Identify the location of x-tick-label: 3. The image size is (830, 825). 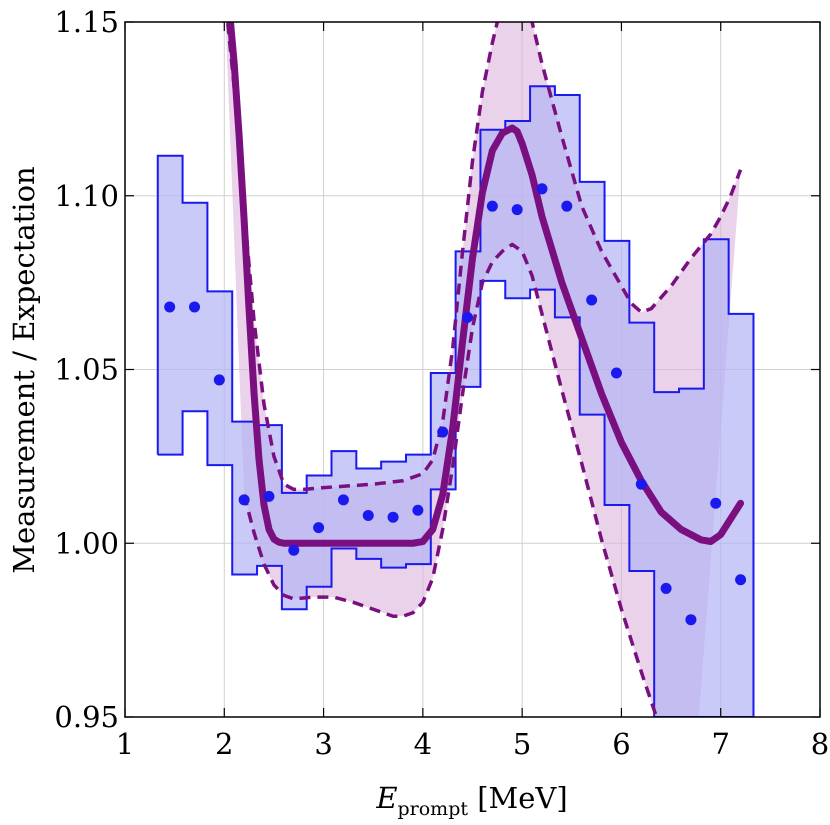
(323, 744).